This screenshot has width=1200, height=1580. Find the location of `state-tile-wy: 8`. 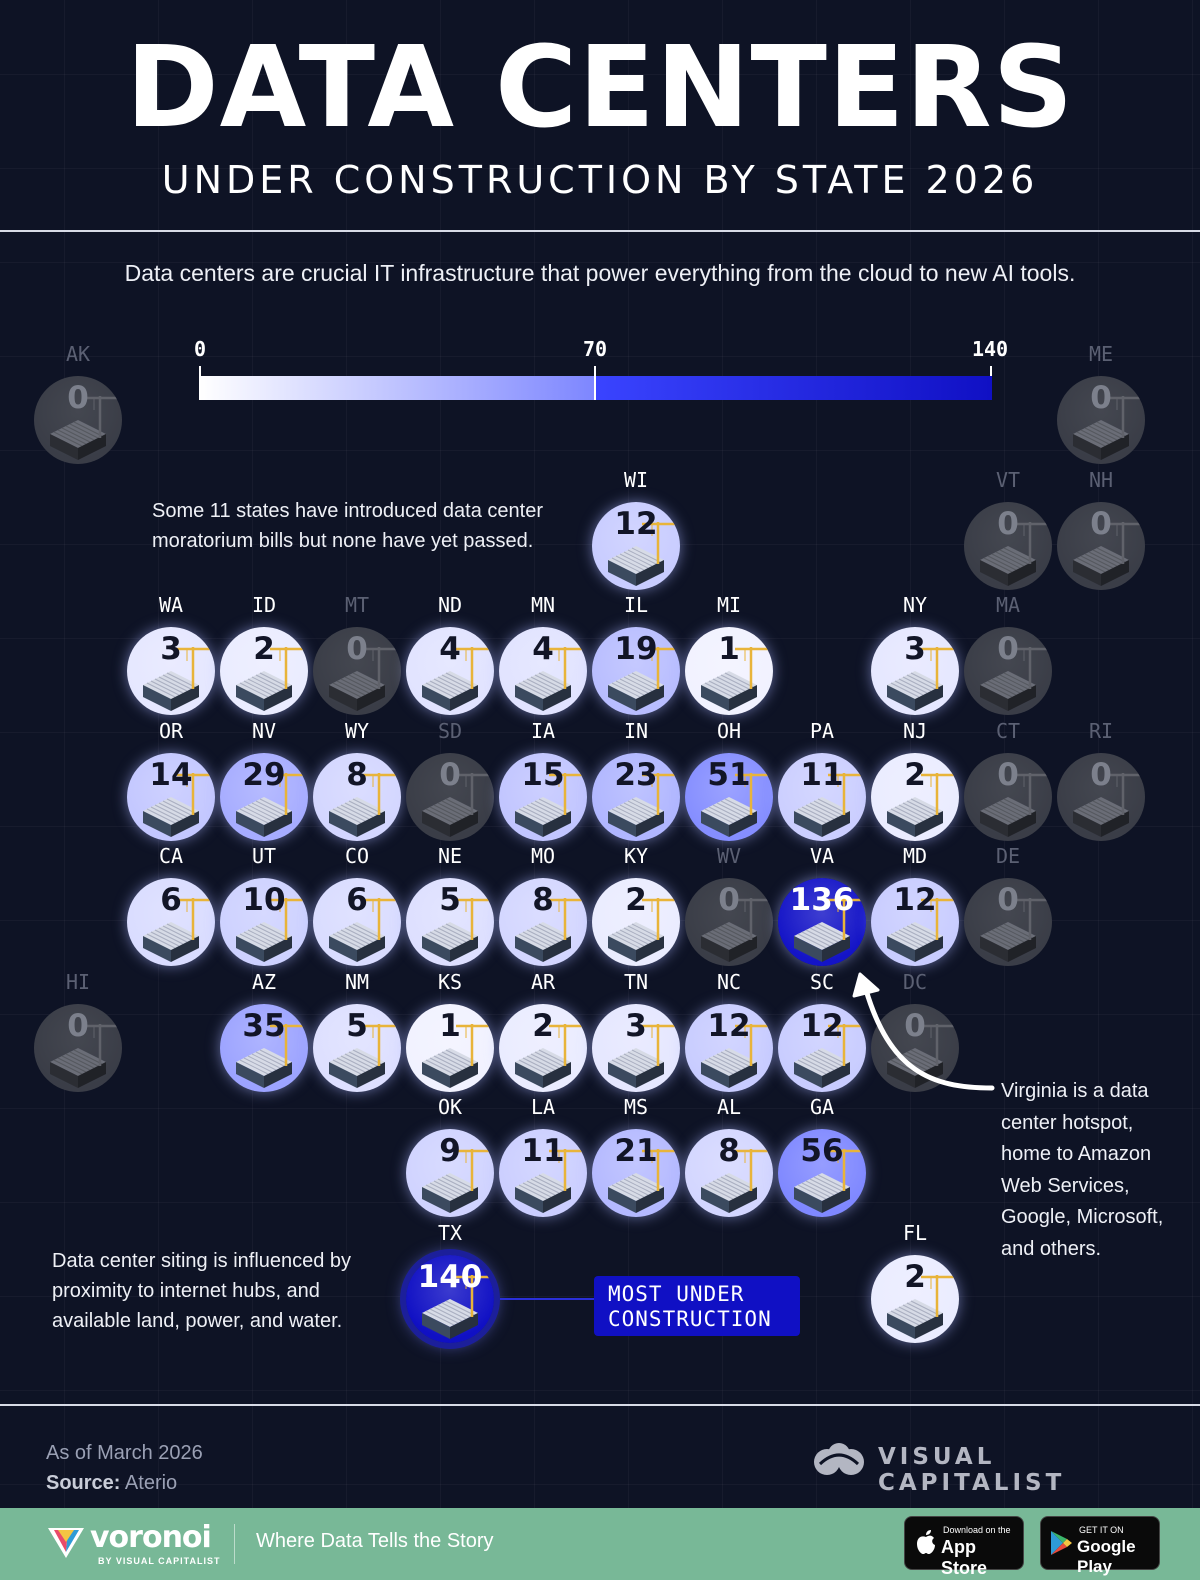

state-tile-wy: 8 is located at coordinates (357, 796).